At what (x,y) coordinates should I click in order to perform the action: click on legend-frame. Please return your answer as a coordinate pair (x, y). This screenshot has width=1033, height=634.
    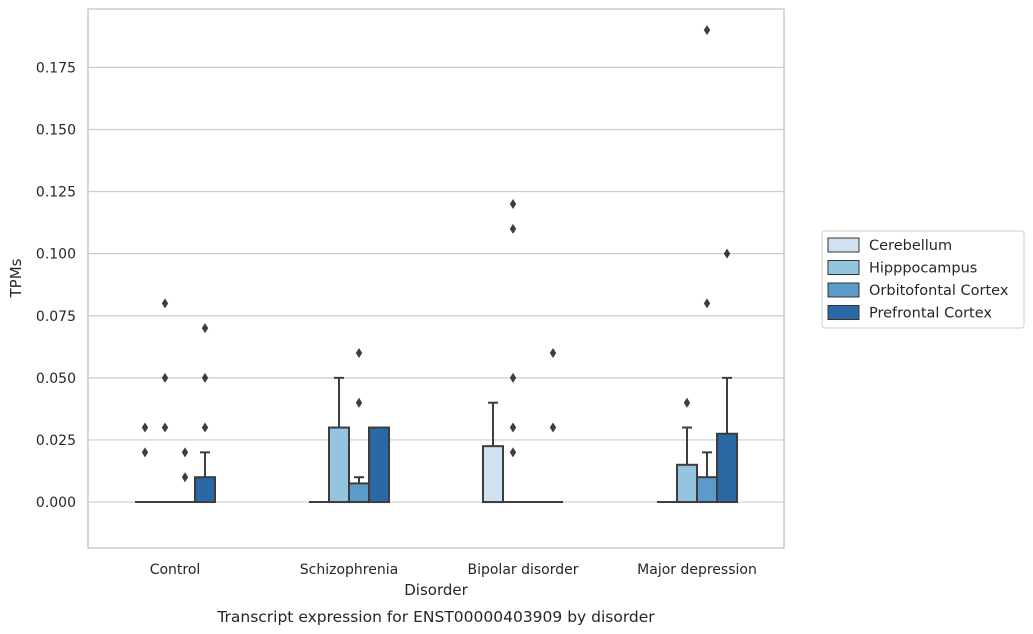
    Looking at the image, I should click on (923, 279).